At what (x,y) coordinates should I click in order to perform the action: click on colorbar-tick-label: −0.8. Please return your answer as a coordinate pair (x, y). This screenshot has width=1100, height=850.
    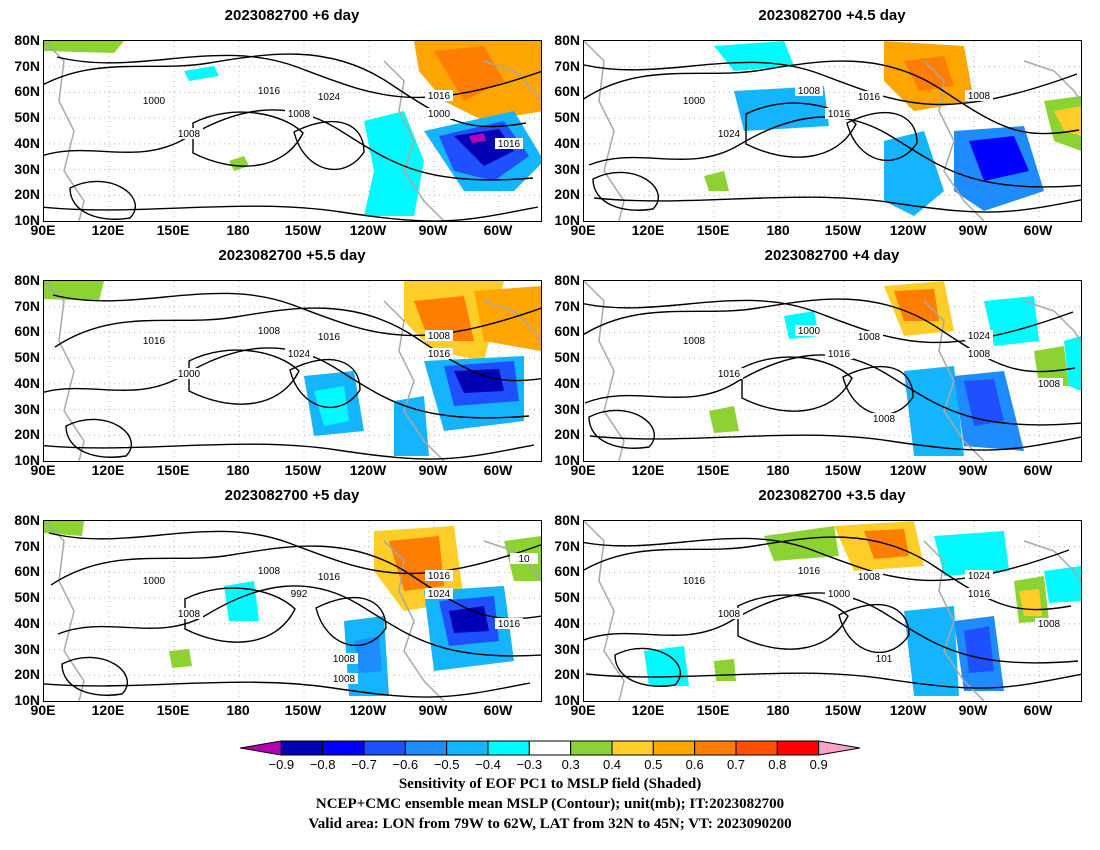
    Looking at the image, I should click on (322, 764).